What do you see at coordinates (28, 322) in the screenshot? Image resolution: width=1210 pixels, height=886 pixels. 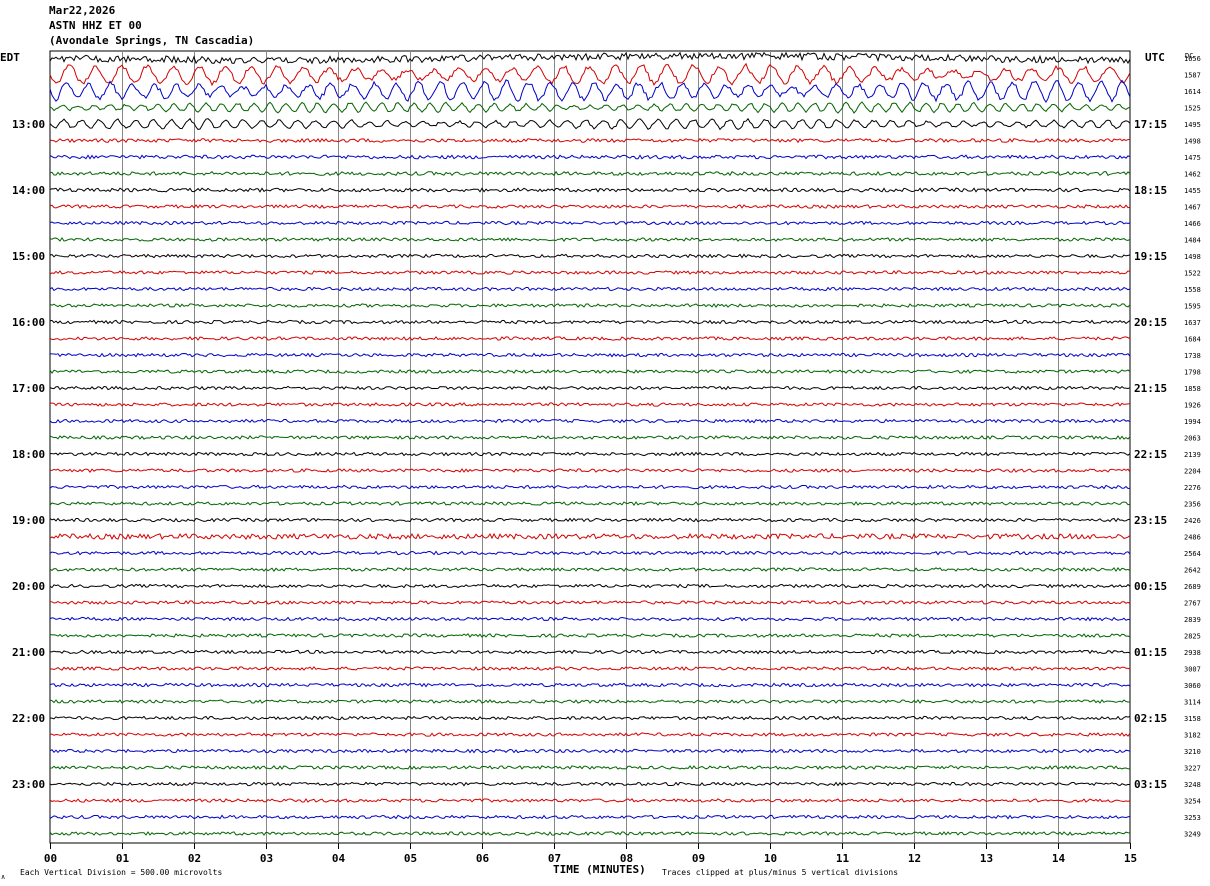 I see `left-hour-label: 16:00` at bounding box center [28, 322].